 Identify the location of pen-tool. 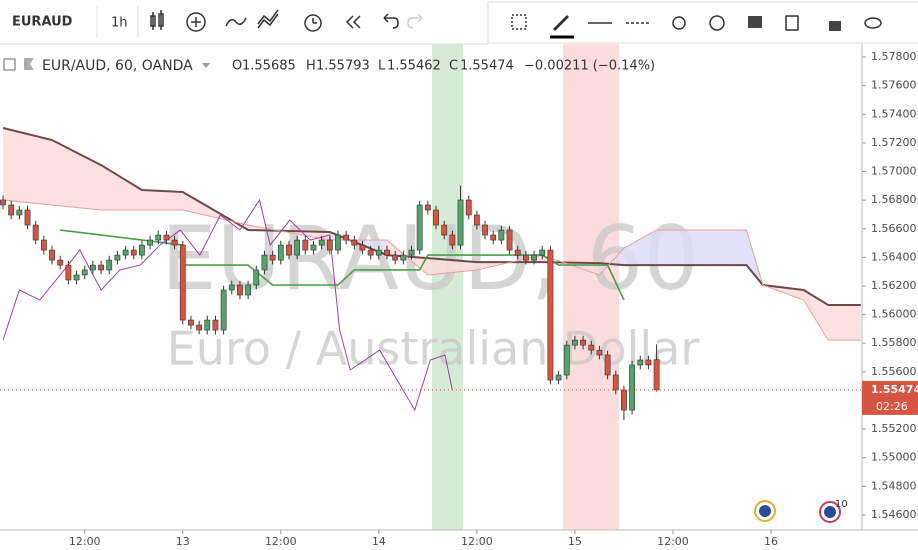
(562, 26).